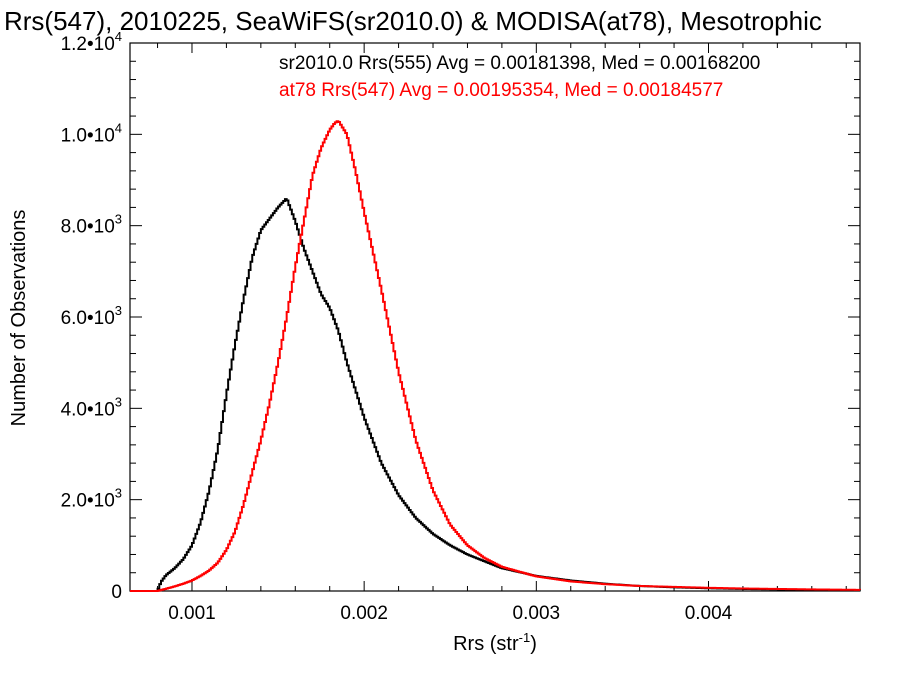 This screenshot has width=900, height=675. Describe the element at coordinates (192, 613) in the screenshot. I see `x-tick-label: 0.001` at that location.